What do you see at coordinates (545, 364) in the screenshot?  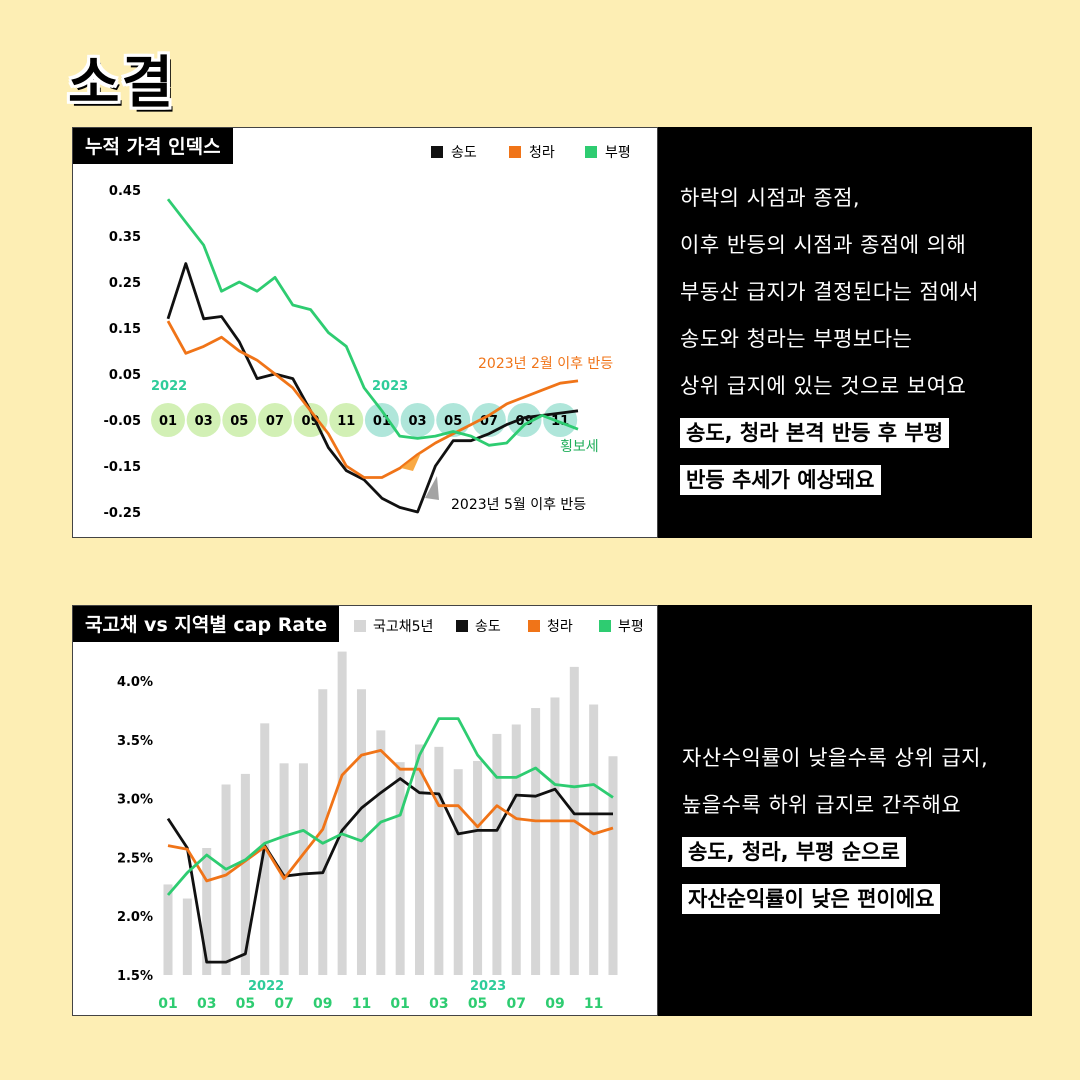 I see `annotation-cheongna: 2023년 2월 이후 반등` at bounding box center [545, 364].